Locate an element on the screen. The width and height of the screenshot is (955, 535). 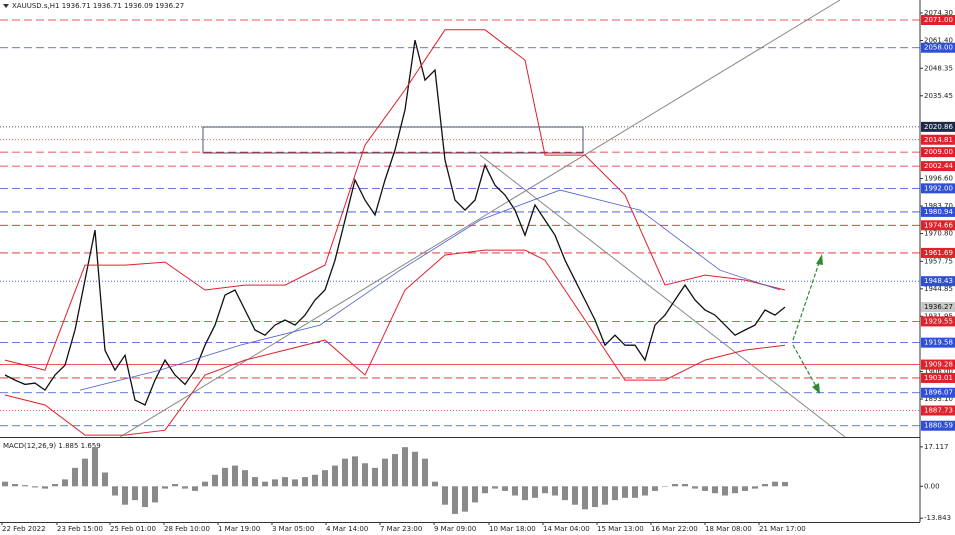
zone-box is located at coordinates (393, 140).